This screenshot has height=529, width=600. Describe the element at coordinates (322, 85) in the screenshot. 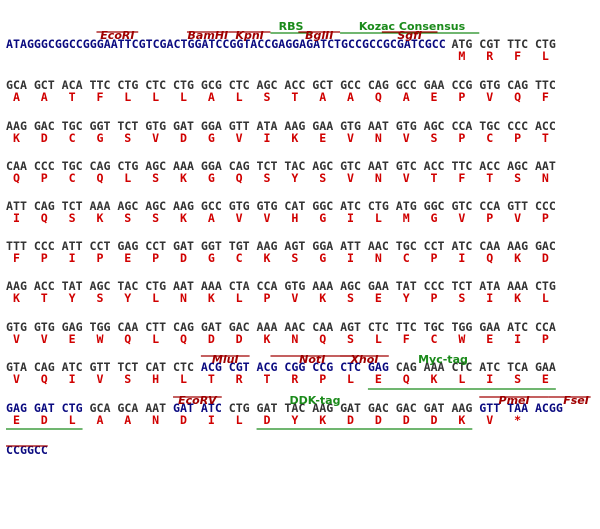

I see `codon: GCT` at that location.